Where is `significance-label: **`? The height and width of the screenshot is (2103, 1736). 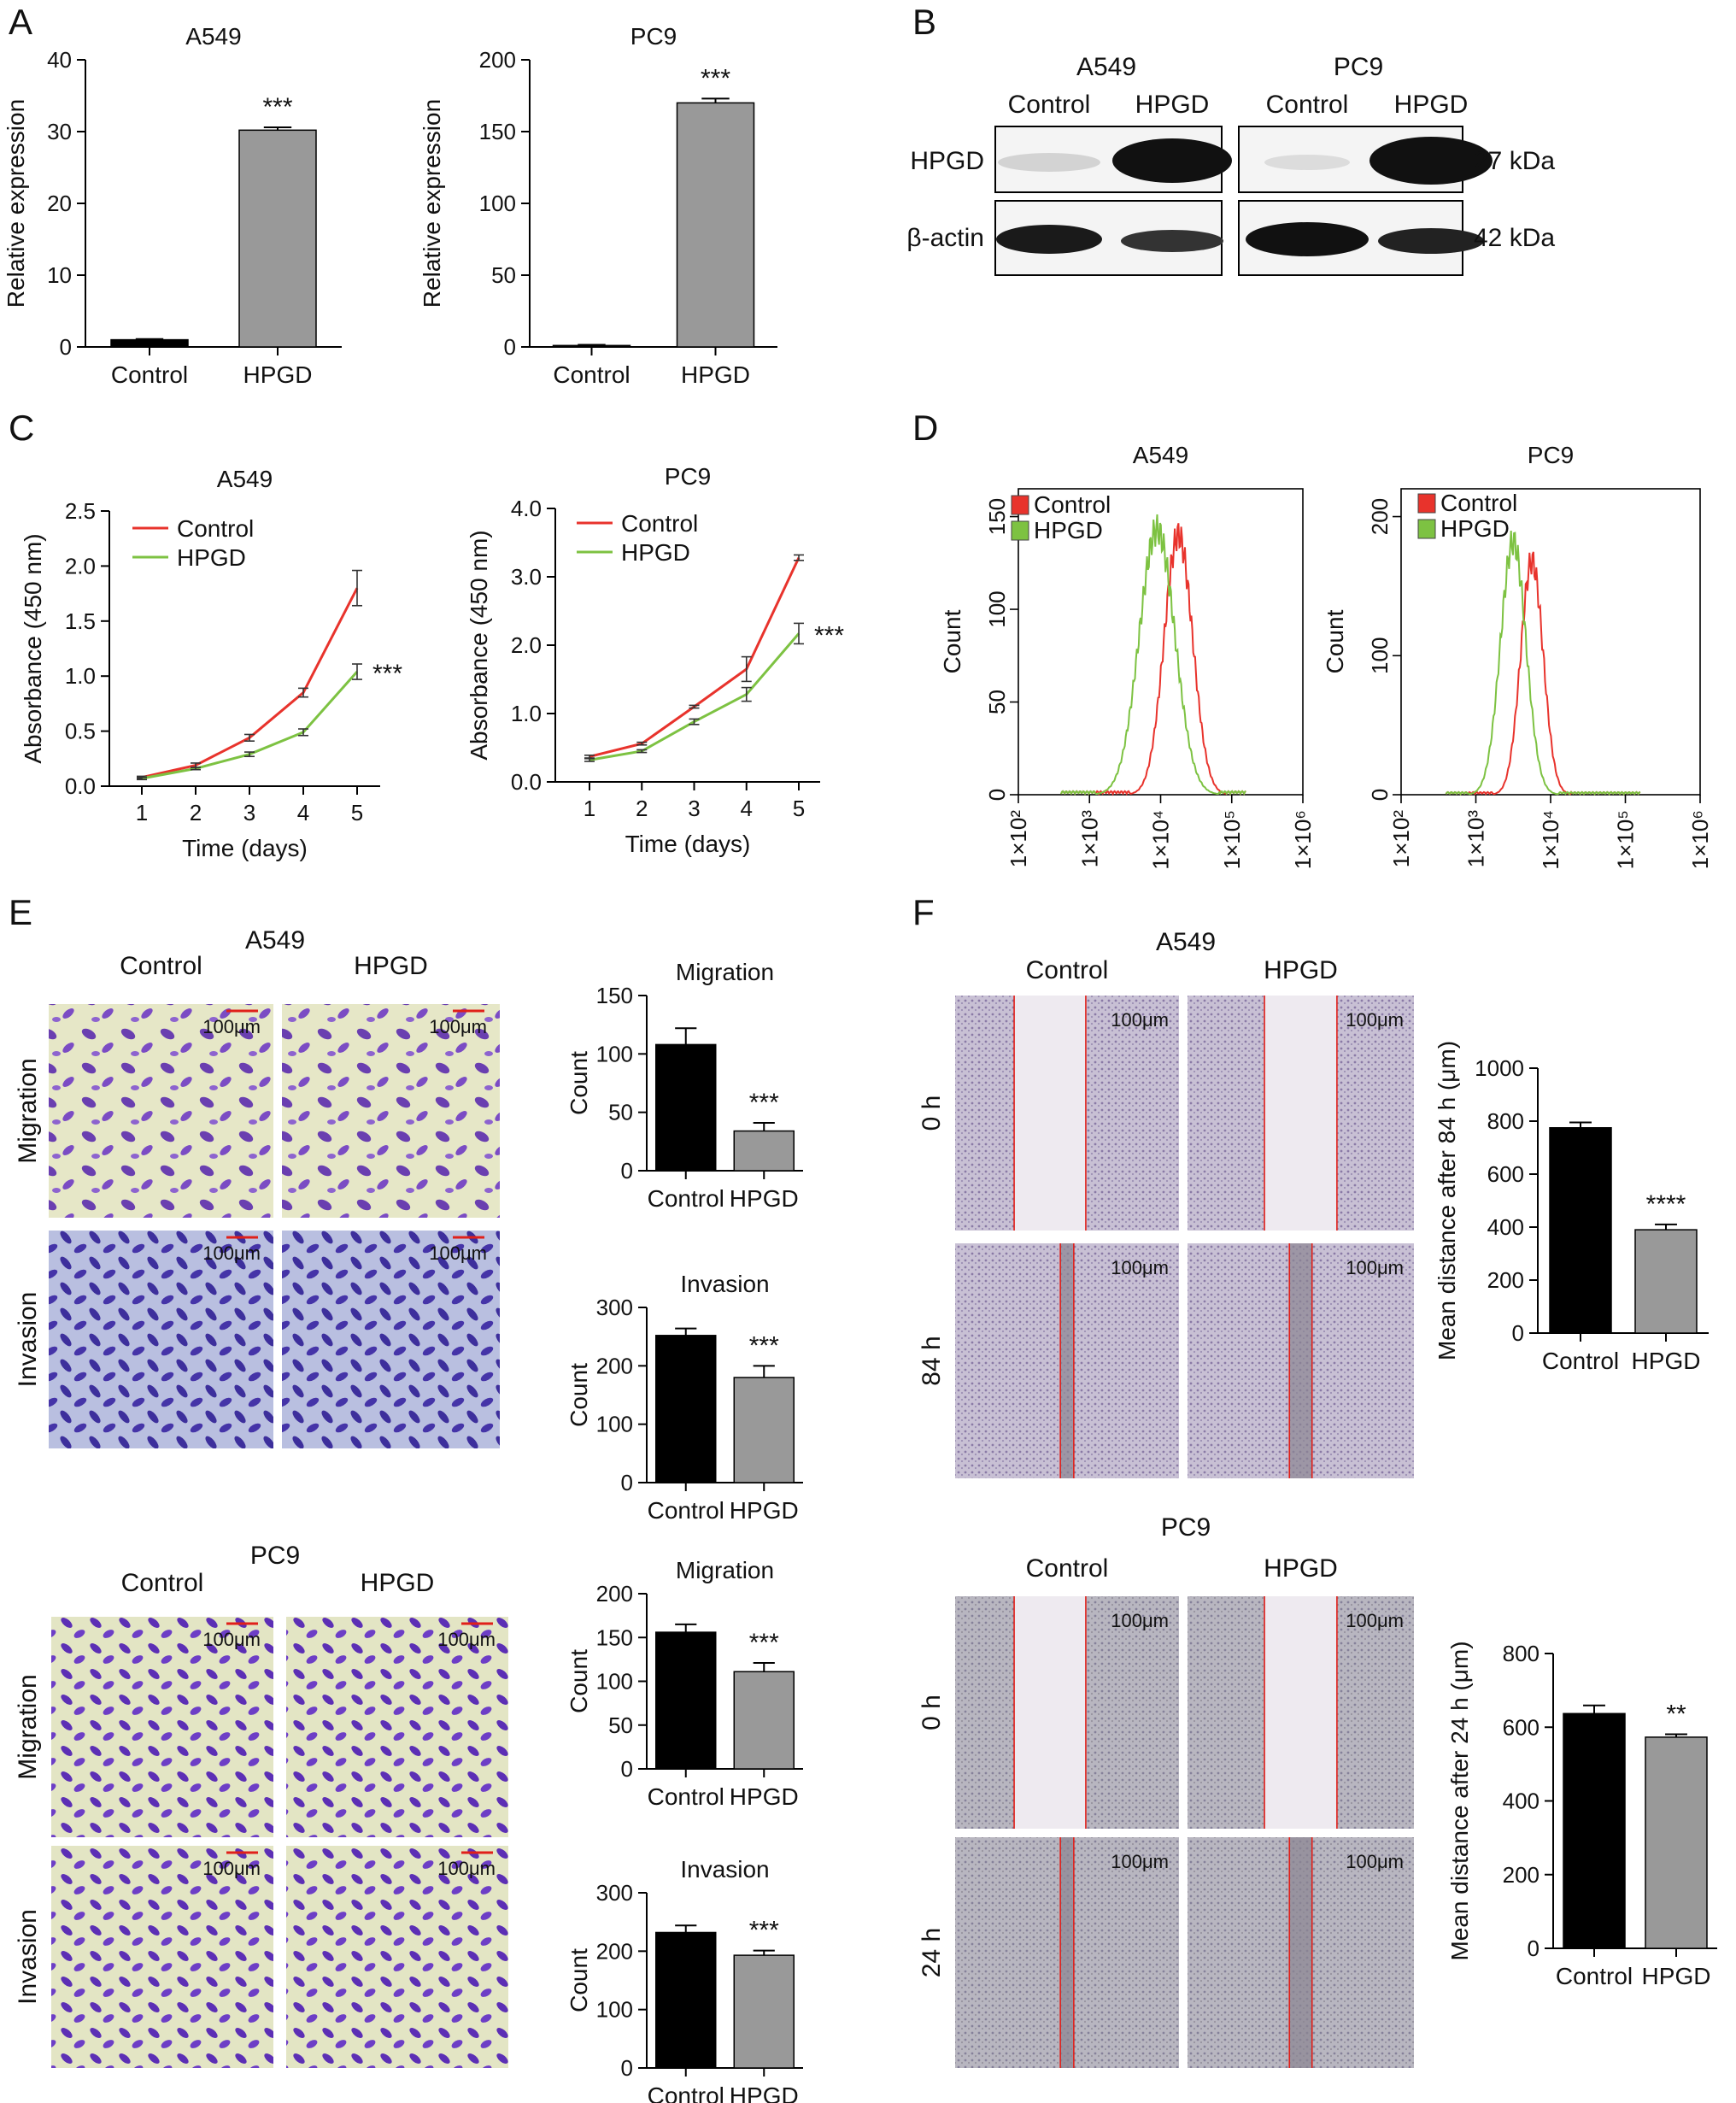 significance-label: ** is located at coordinates (1676, 1714).